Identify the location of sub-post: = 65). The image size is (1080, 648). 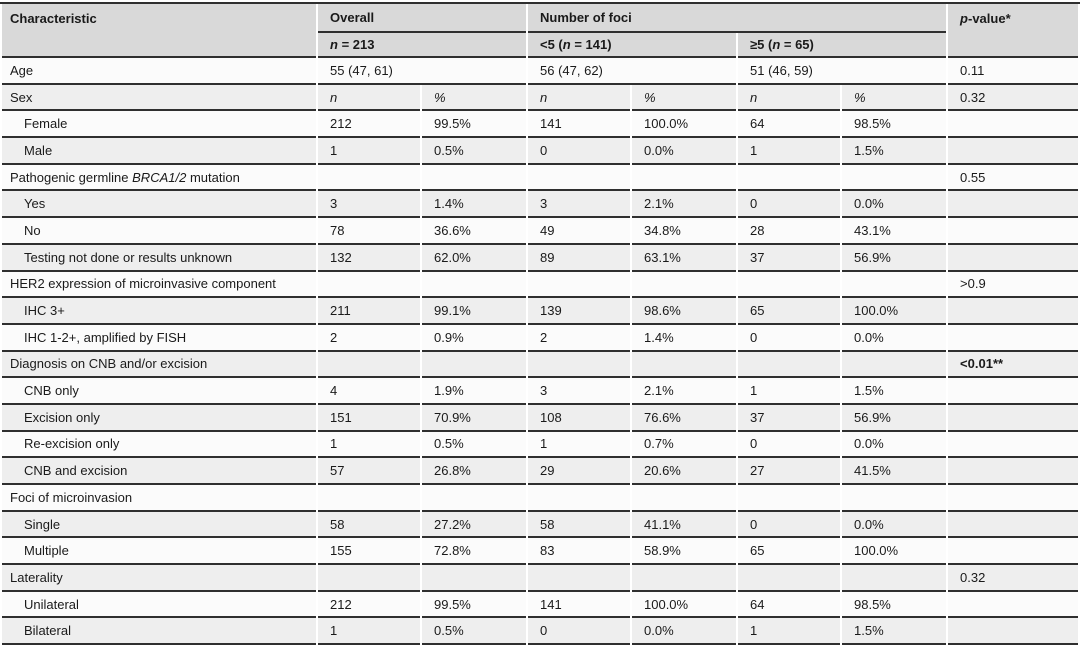
(797, 44).